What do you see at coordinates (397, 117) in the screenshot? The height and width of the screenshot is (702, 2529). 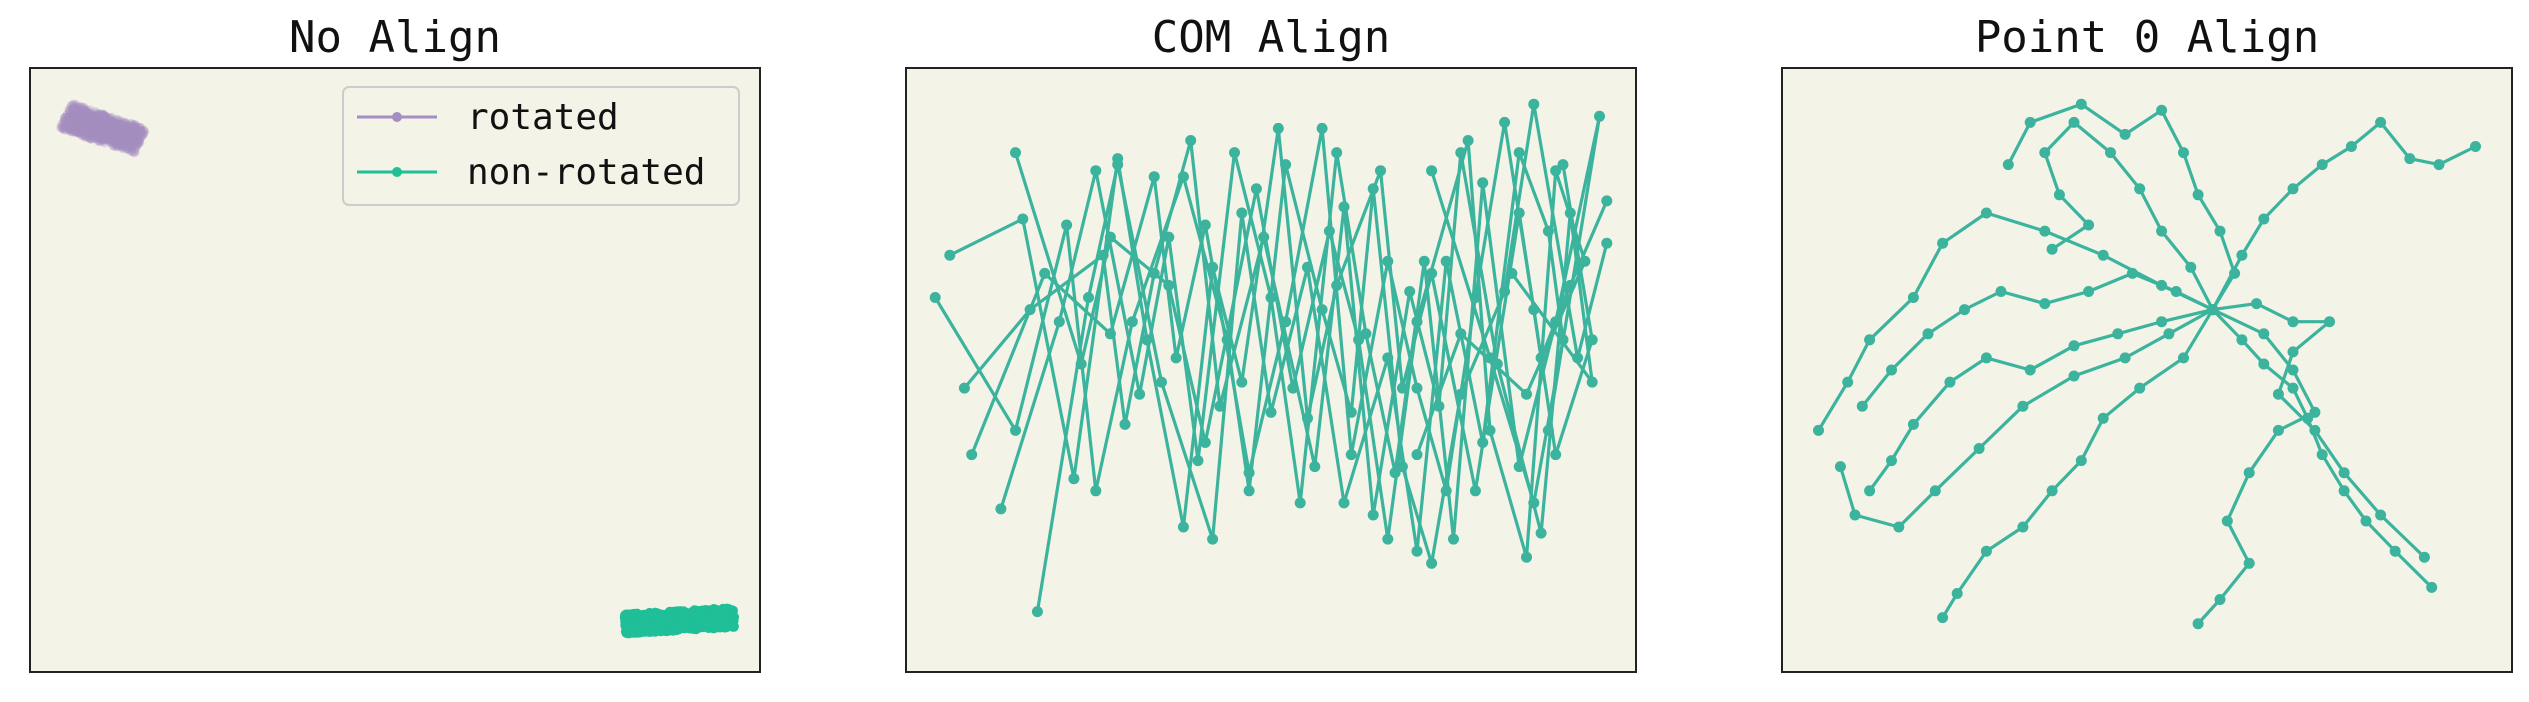 I see `legend-marker-rotated` at bounding box center [397, 117].